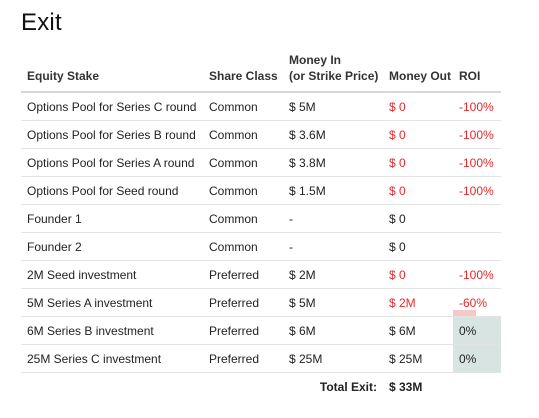 The image size is (539, 418). I want to click on money-out-cell: $ 25M, so click(418, 358).